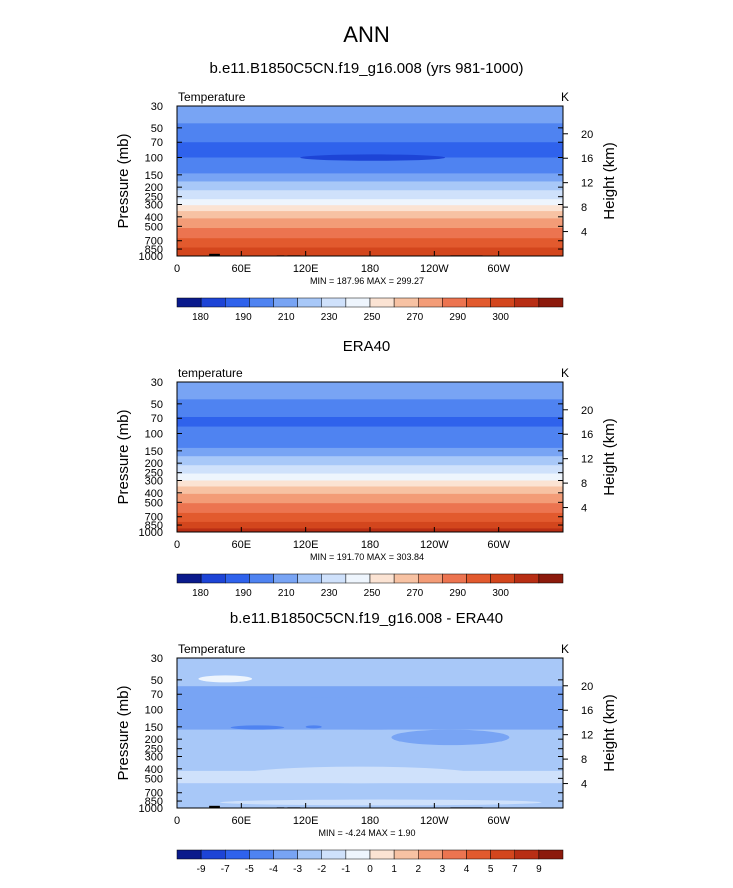 The width and height of the screenshot is (733, 888). I want to click on y2-tick-label: 16, so click(587, 159).